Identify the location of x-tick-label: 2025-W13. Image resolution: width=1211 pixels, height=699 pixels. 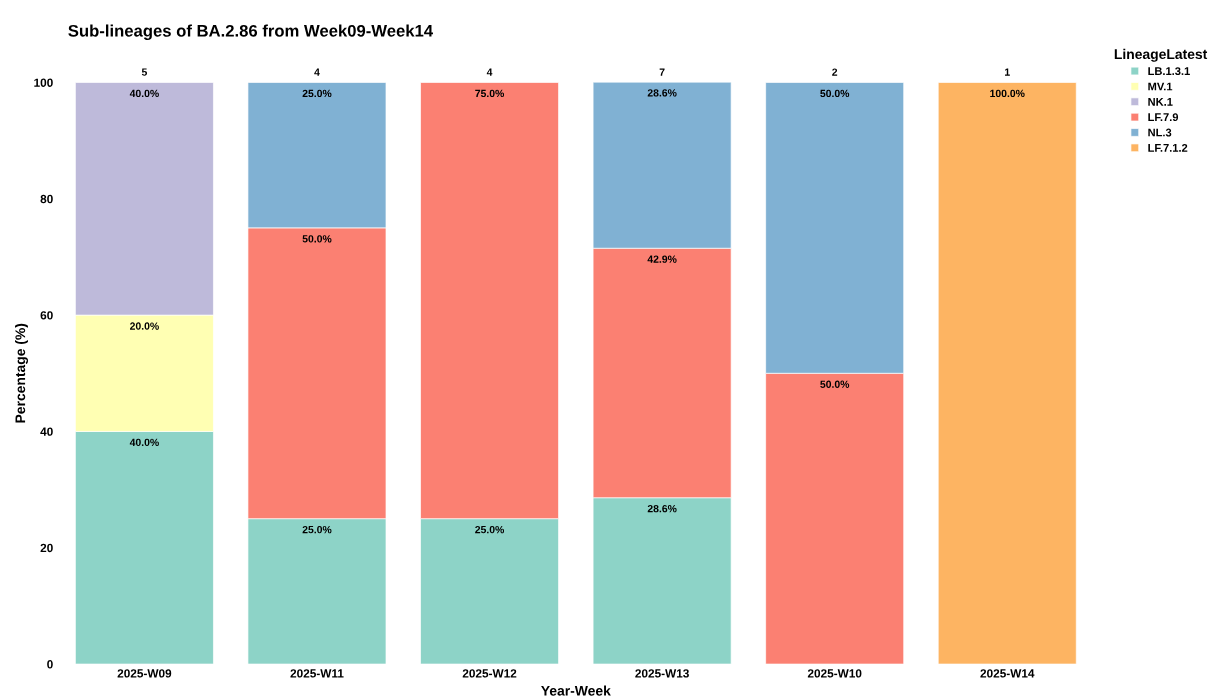
(662, 673).